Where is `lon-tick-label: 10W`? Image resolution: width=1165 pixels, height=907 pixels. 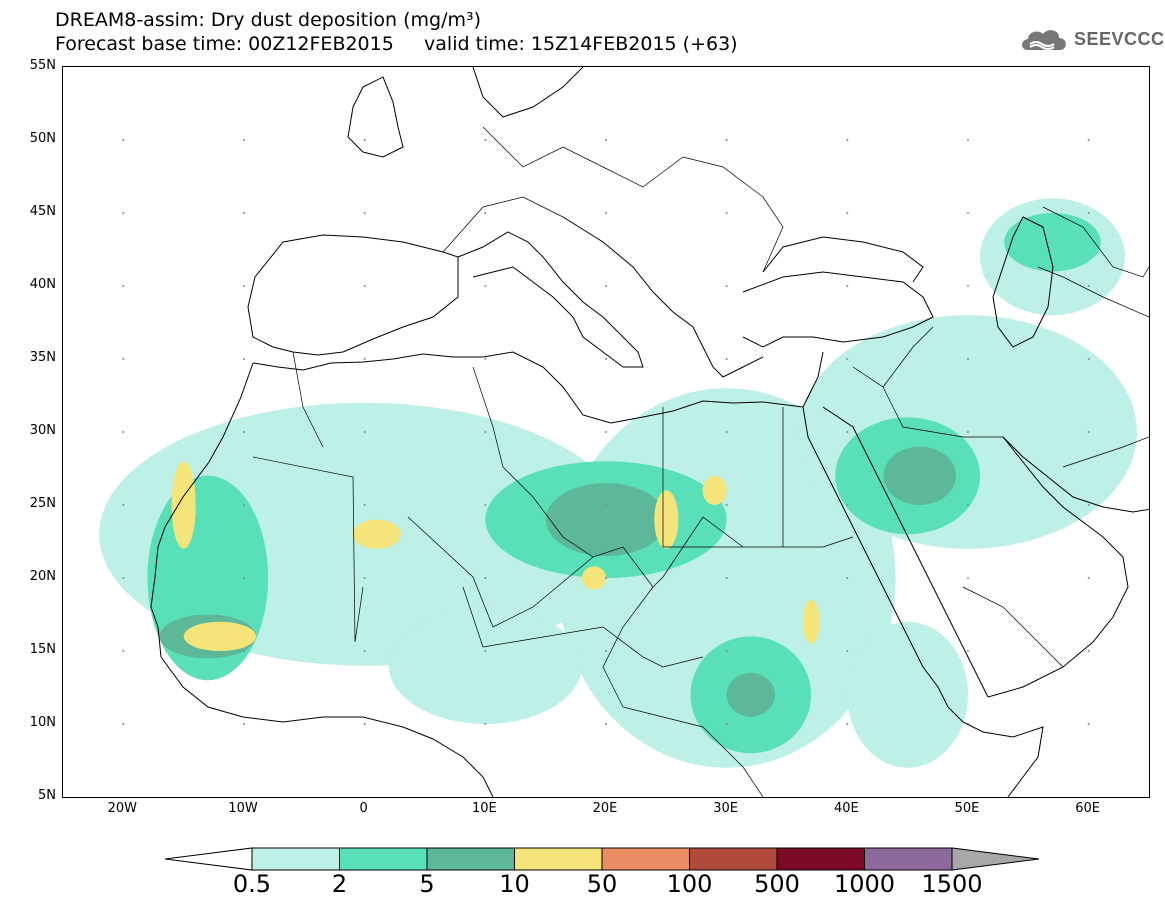 lon-tick-label: 10W is located at coordinates (243, 808).